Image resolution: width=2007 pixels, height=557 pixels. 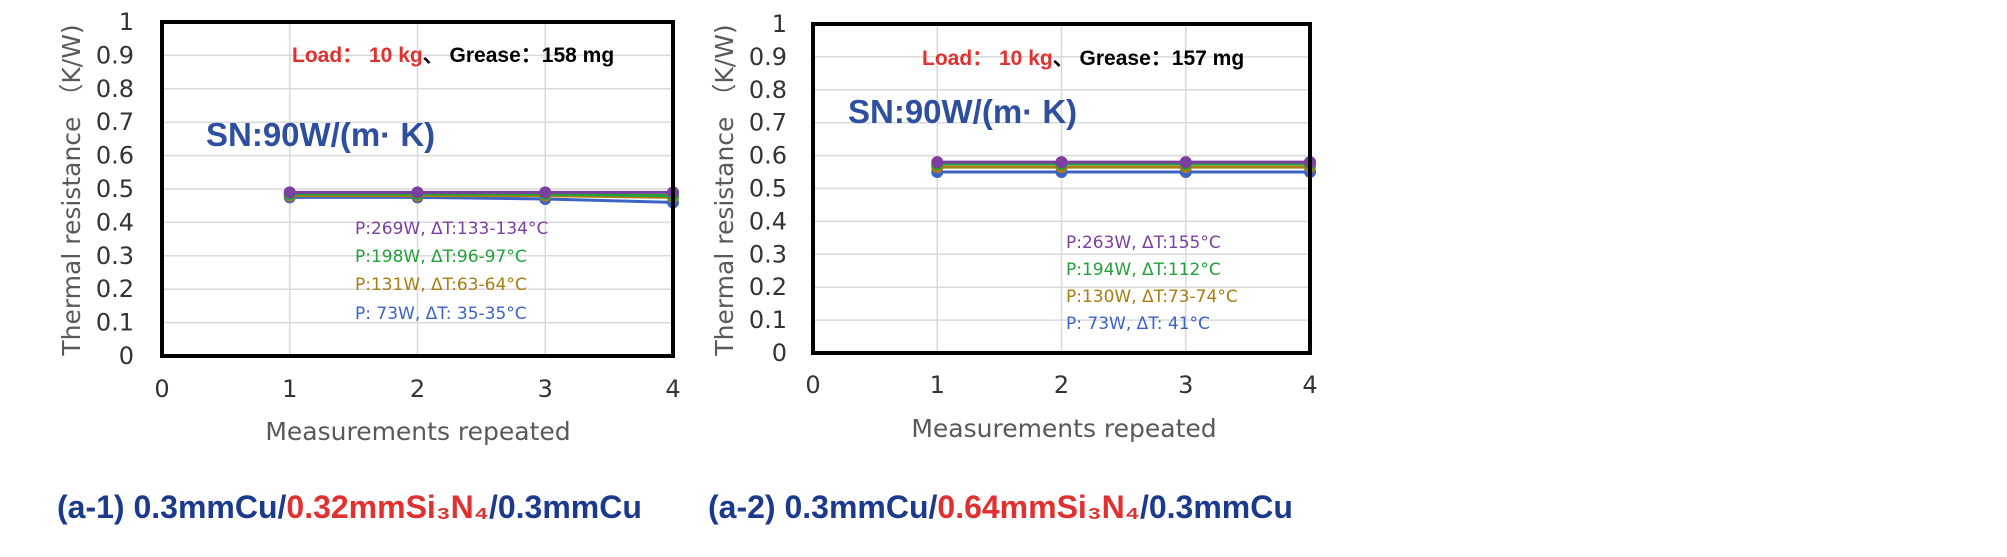 I want to click on caption-highlight: 0.32mmSi₃N₄, so click(x=387, y=507).